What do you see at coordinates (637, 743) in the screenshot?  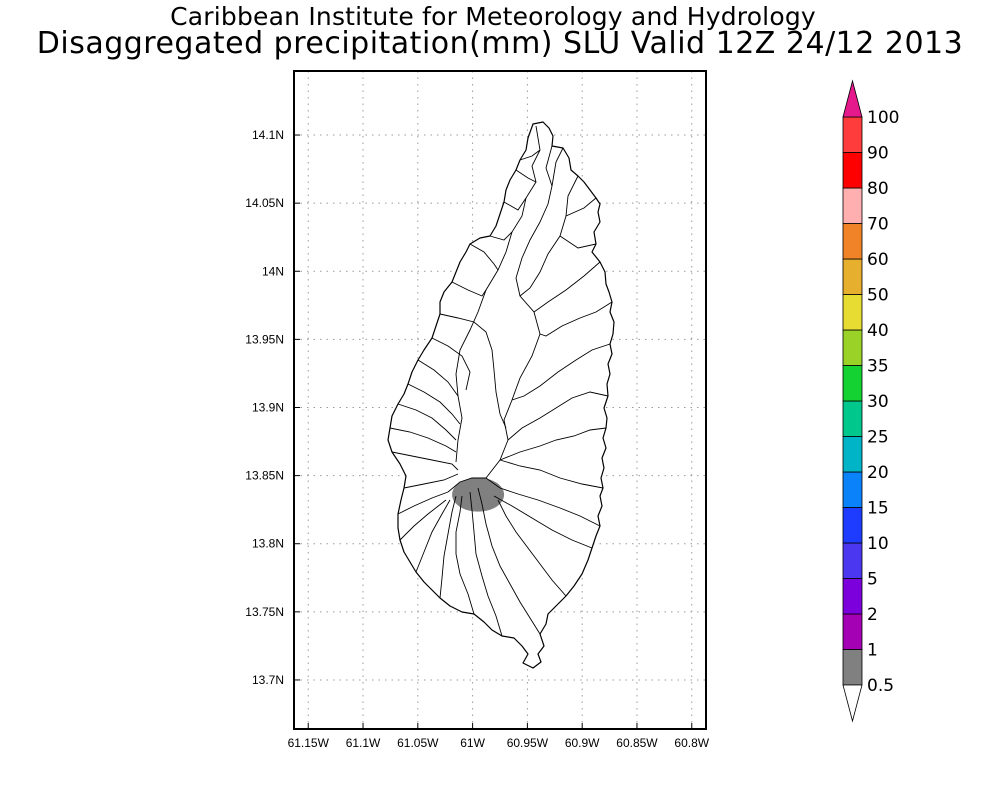 I see `x-tick-label: 60.85W` at bounding box center [637, 743].